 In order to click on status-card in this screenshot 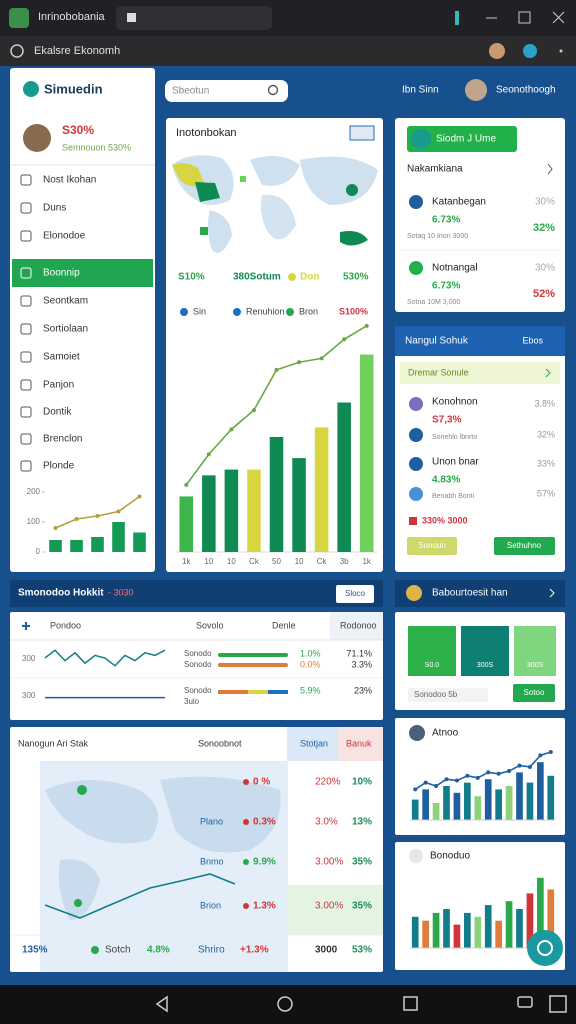, I will do `click(480, 215)`.